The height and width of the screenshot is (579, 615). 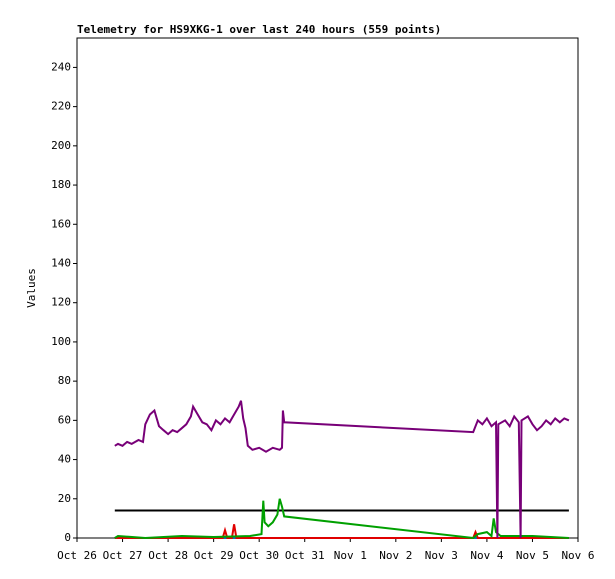 What do you see at coordinates (395, 555) in the screenshot?
I see `x-tick-label: Nov 2` at bounding box center [395, 555].